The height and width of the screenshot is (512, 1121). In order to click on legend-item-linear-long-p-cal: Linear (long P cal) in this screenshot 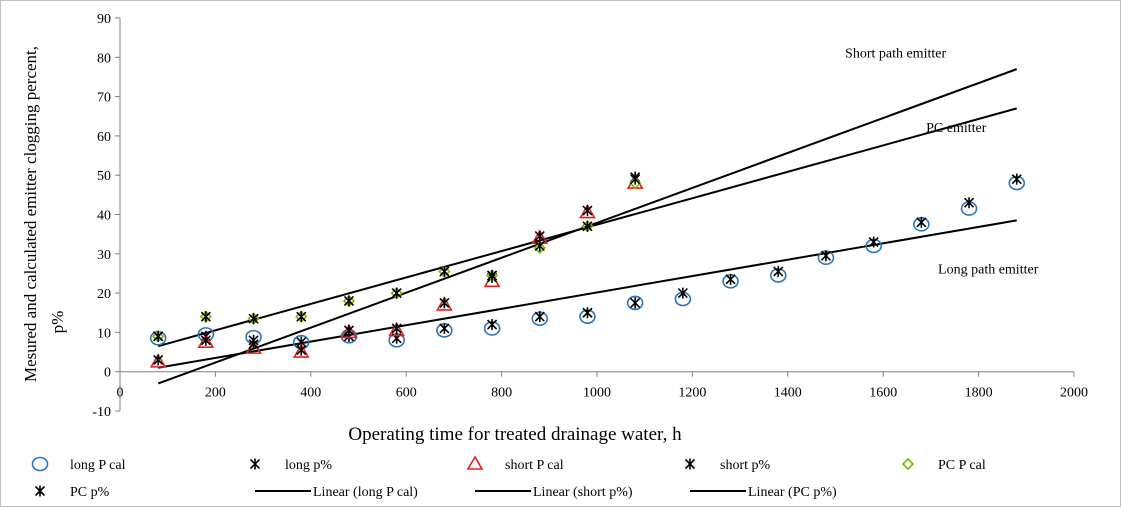, I will do `click(336, 492)`.